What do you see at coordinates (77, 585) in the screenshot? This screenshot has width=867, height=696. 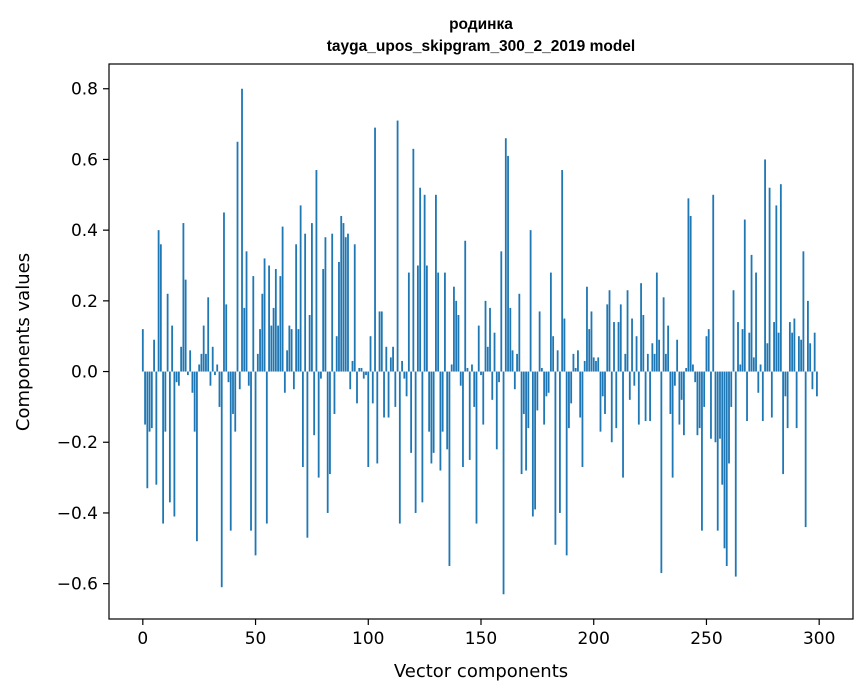 I see `y-tick-label: −0.6` at bounding box center [77, 585].